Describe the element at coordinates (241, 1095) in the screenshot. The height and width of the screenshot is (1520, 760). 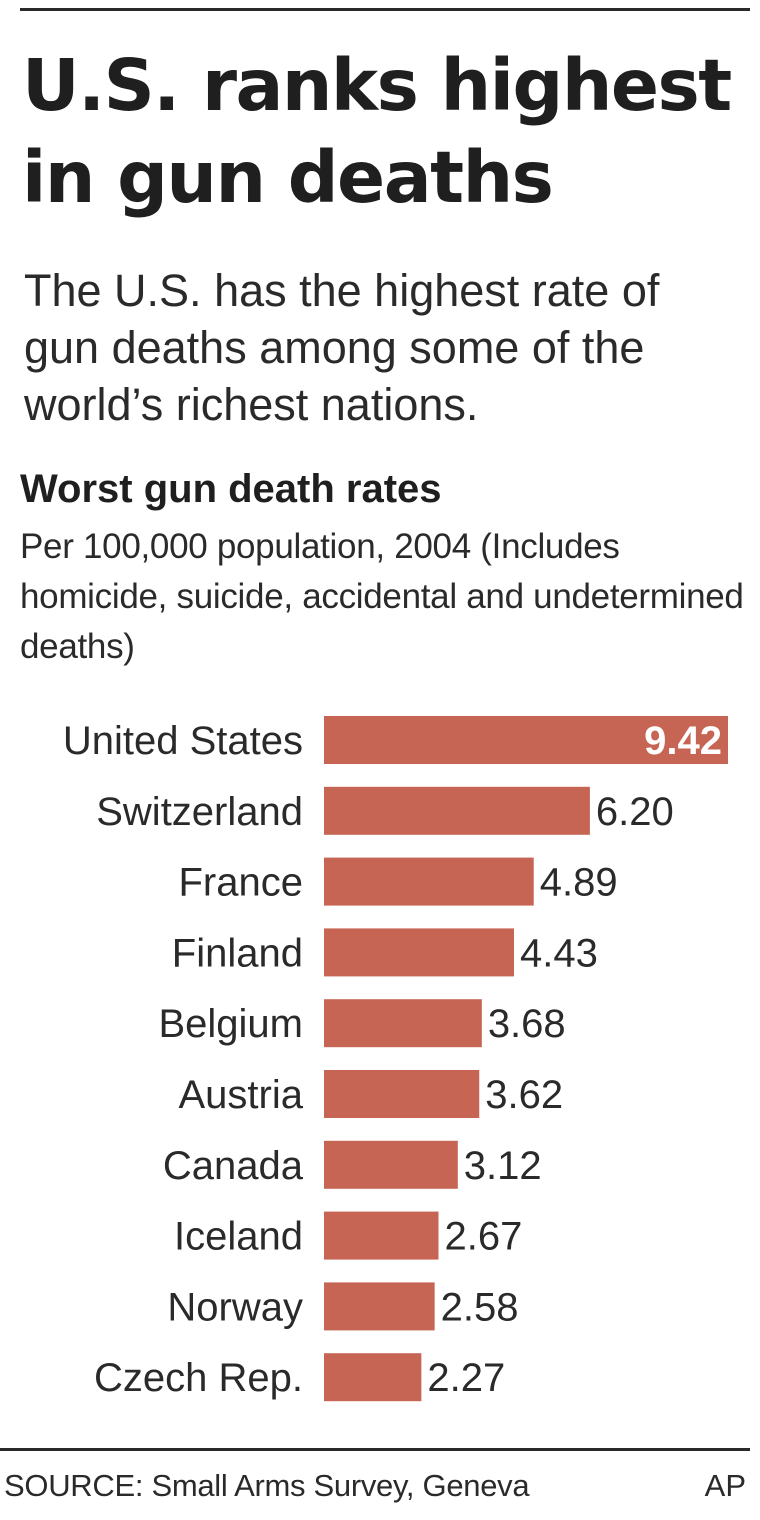
I see `category-label: Austria` at that location.